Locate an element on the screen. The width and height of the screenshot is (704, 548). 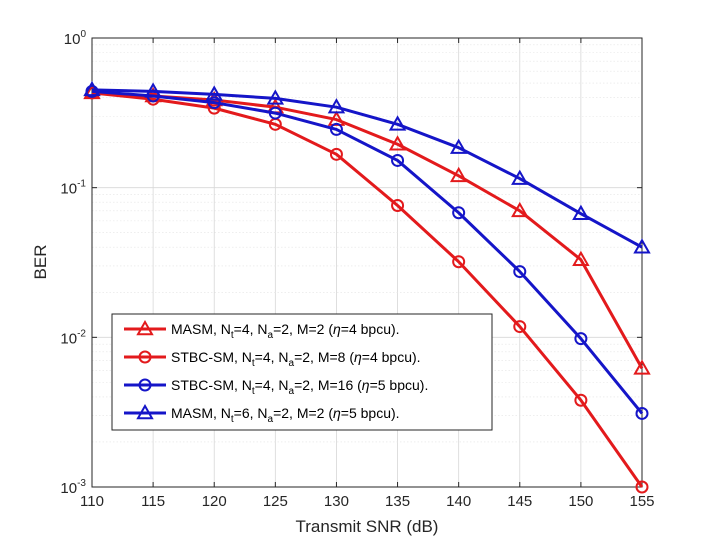
x-tick-label: 140 is located at coordinates (458, 501).